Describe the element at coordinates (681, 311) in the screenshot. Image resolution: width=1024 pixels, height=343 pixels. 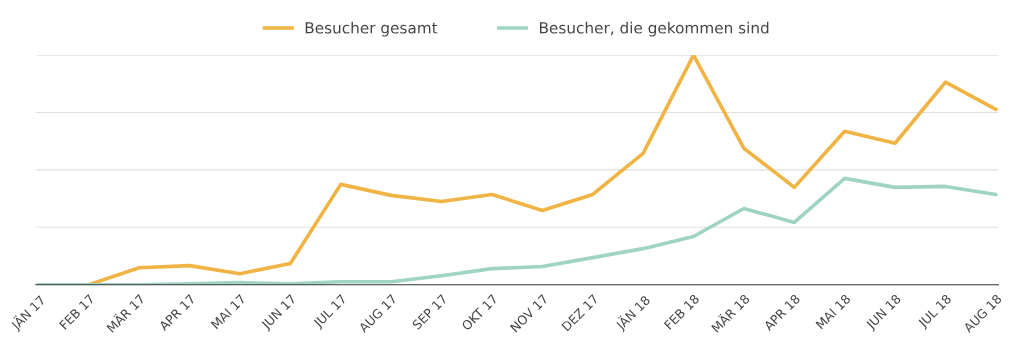
I see `x-tick-label: FEB 18` at that location.